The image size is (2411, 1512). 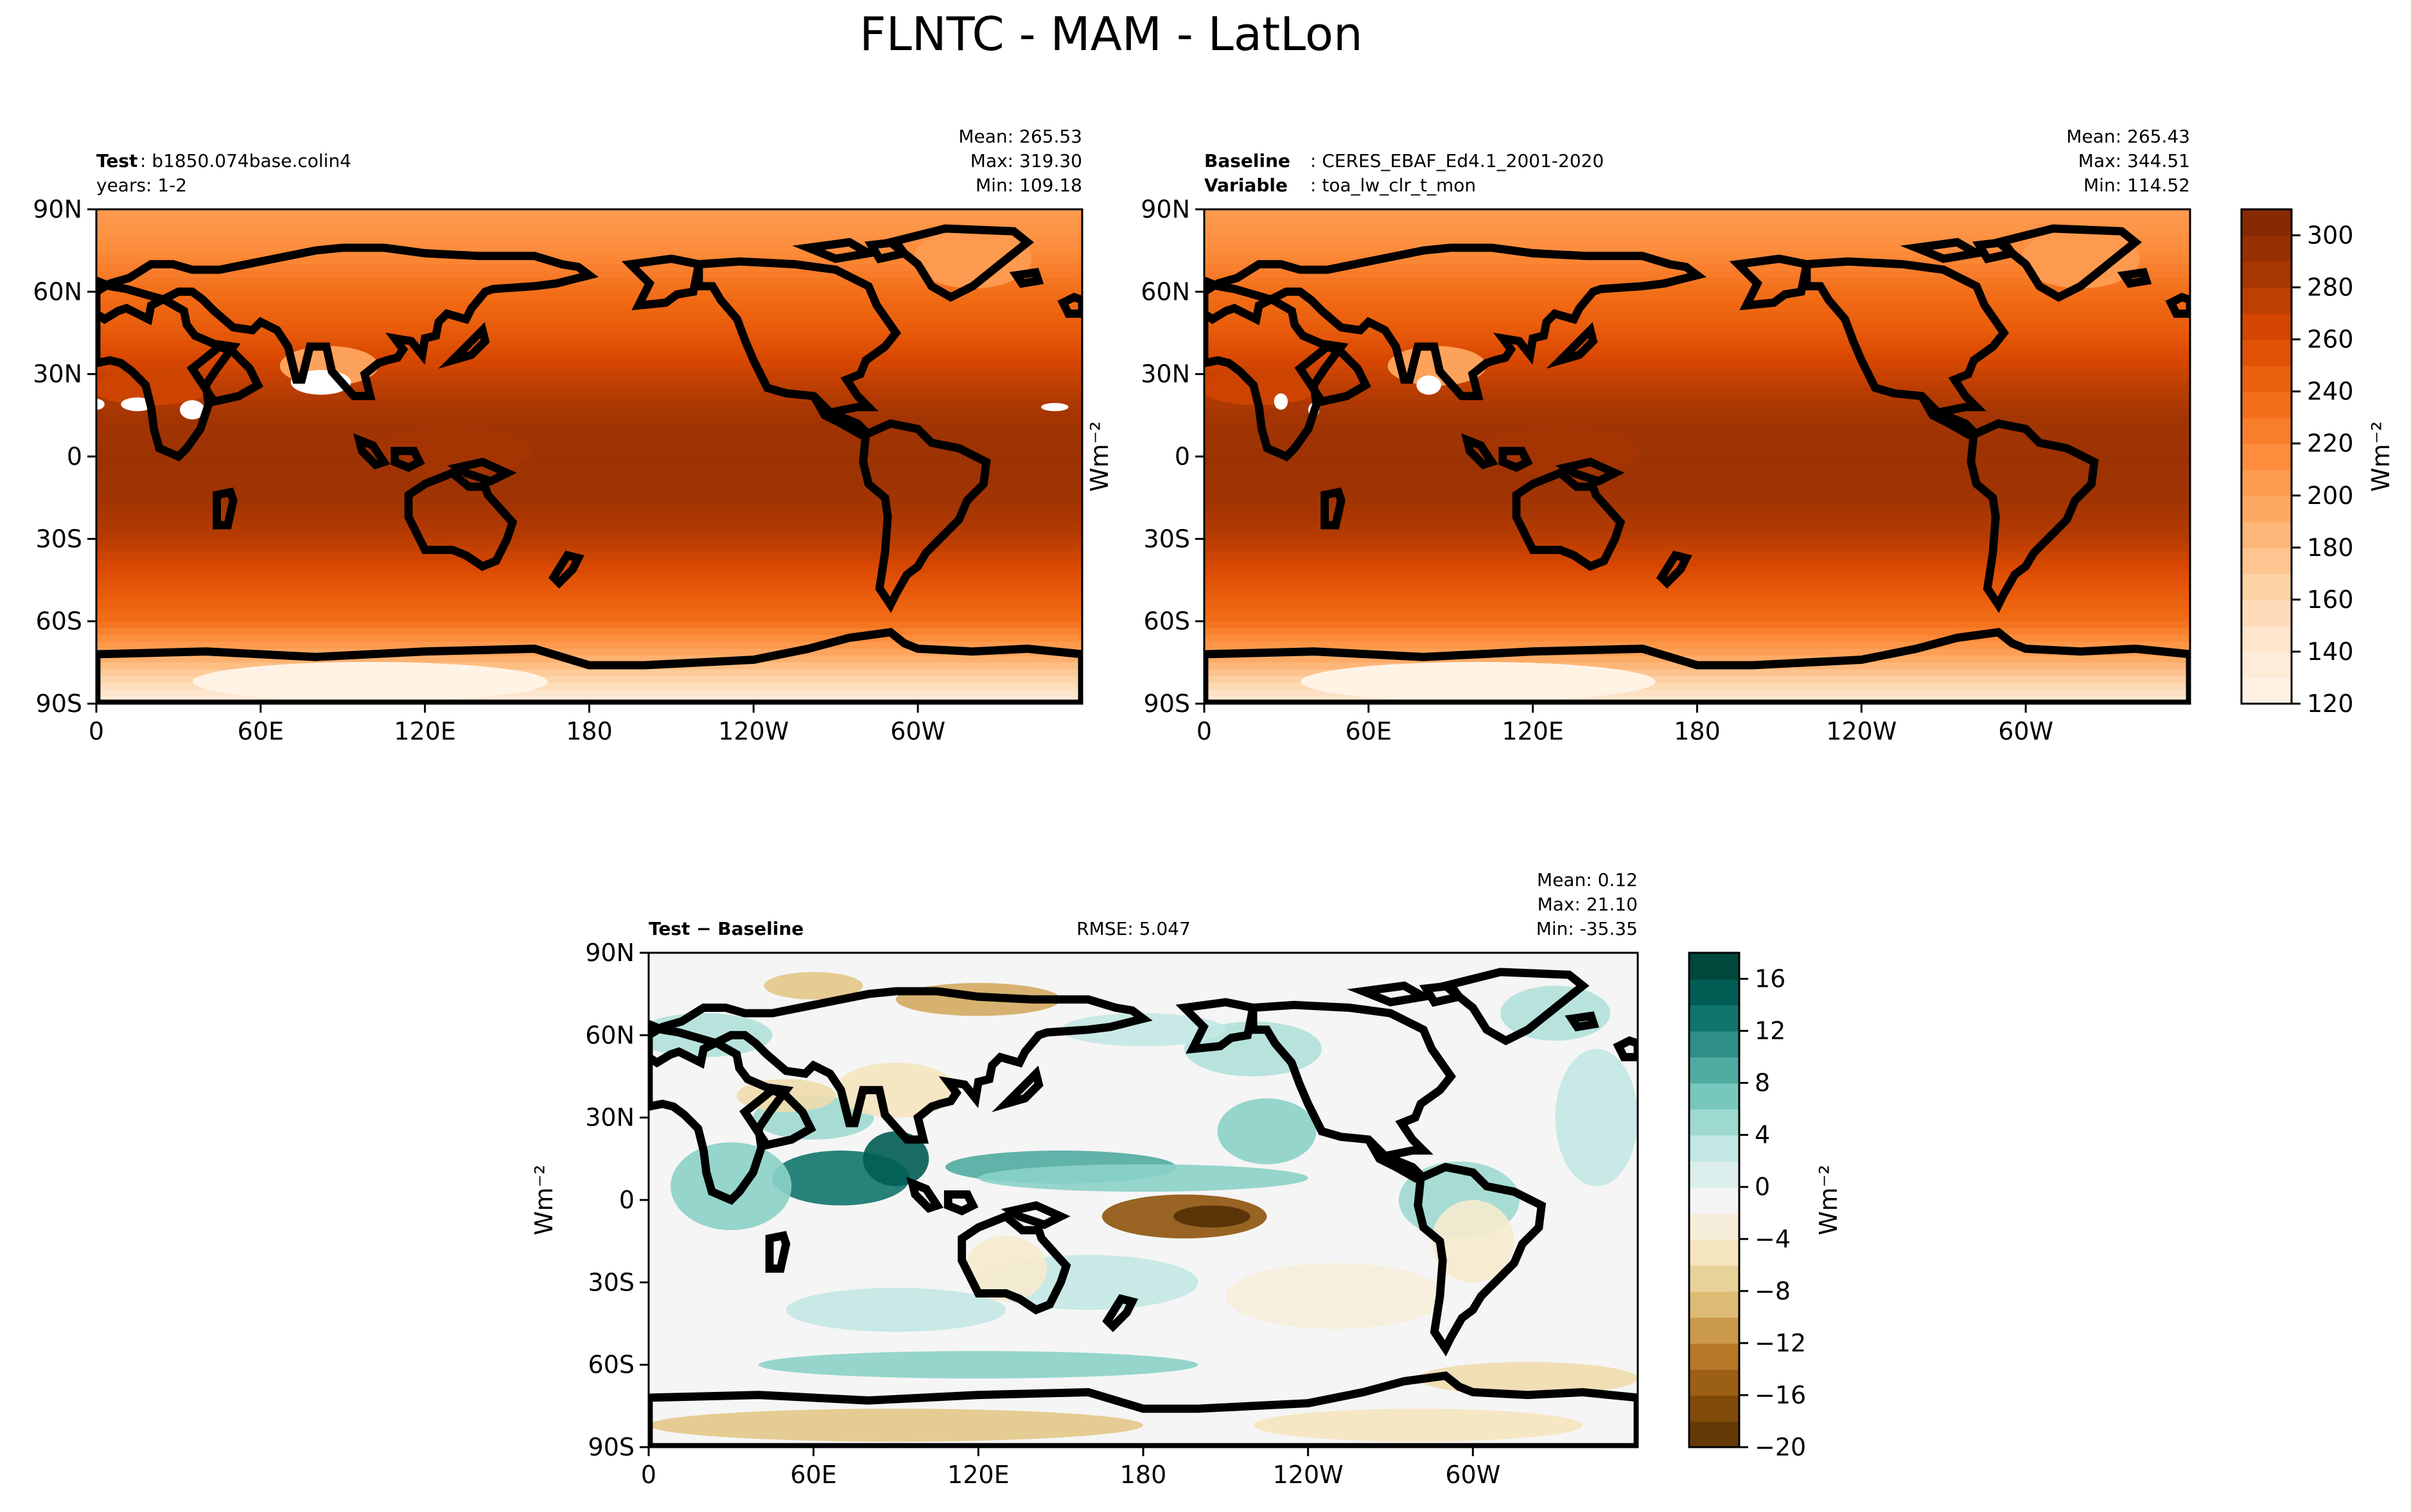 I want to click on y-tick-label: 60S, so click(x=1167, y=621).